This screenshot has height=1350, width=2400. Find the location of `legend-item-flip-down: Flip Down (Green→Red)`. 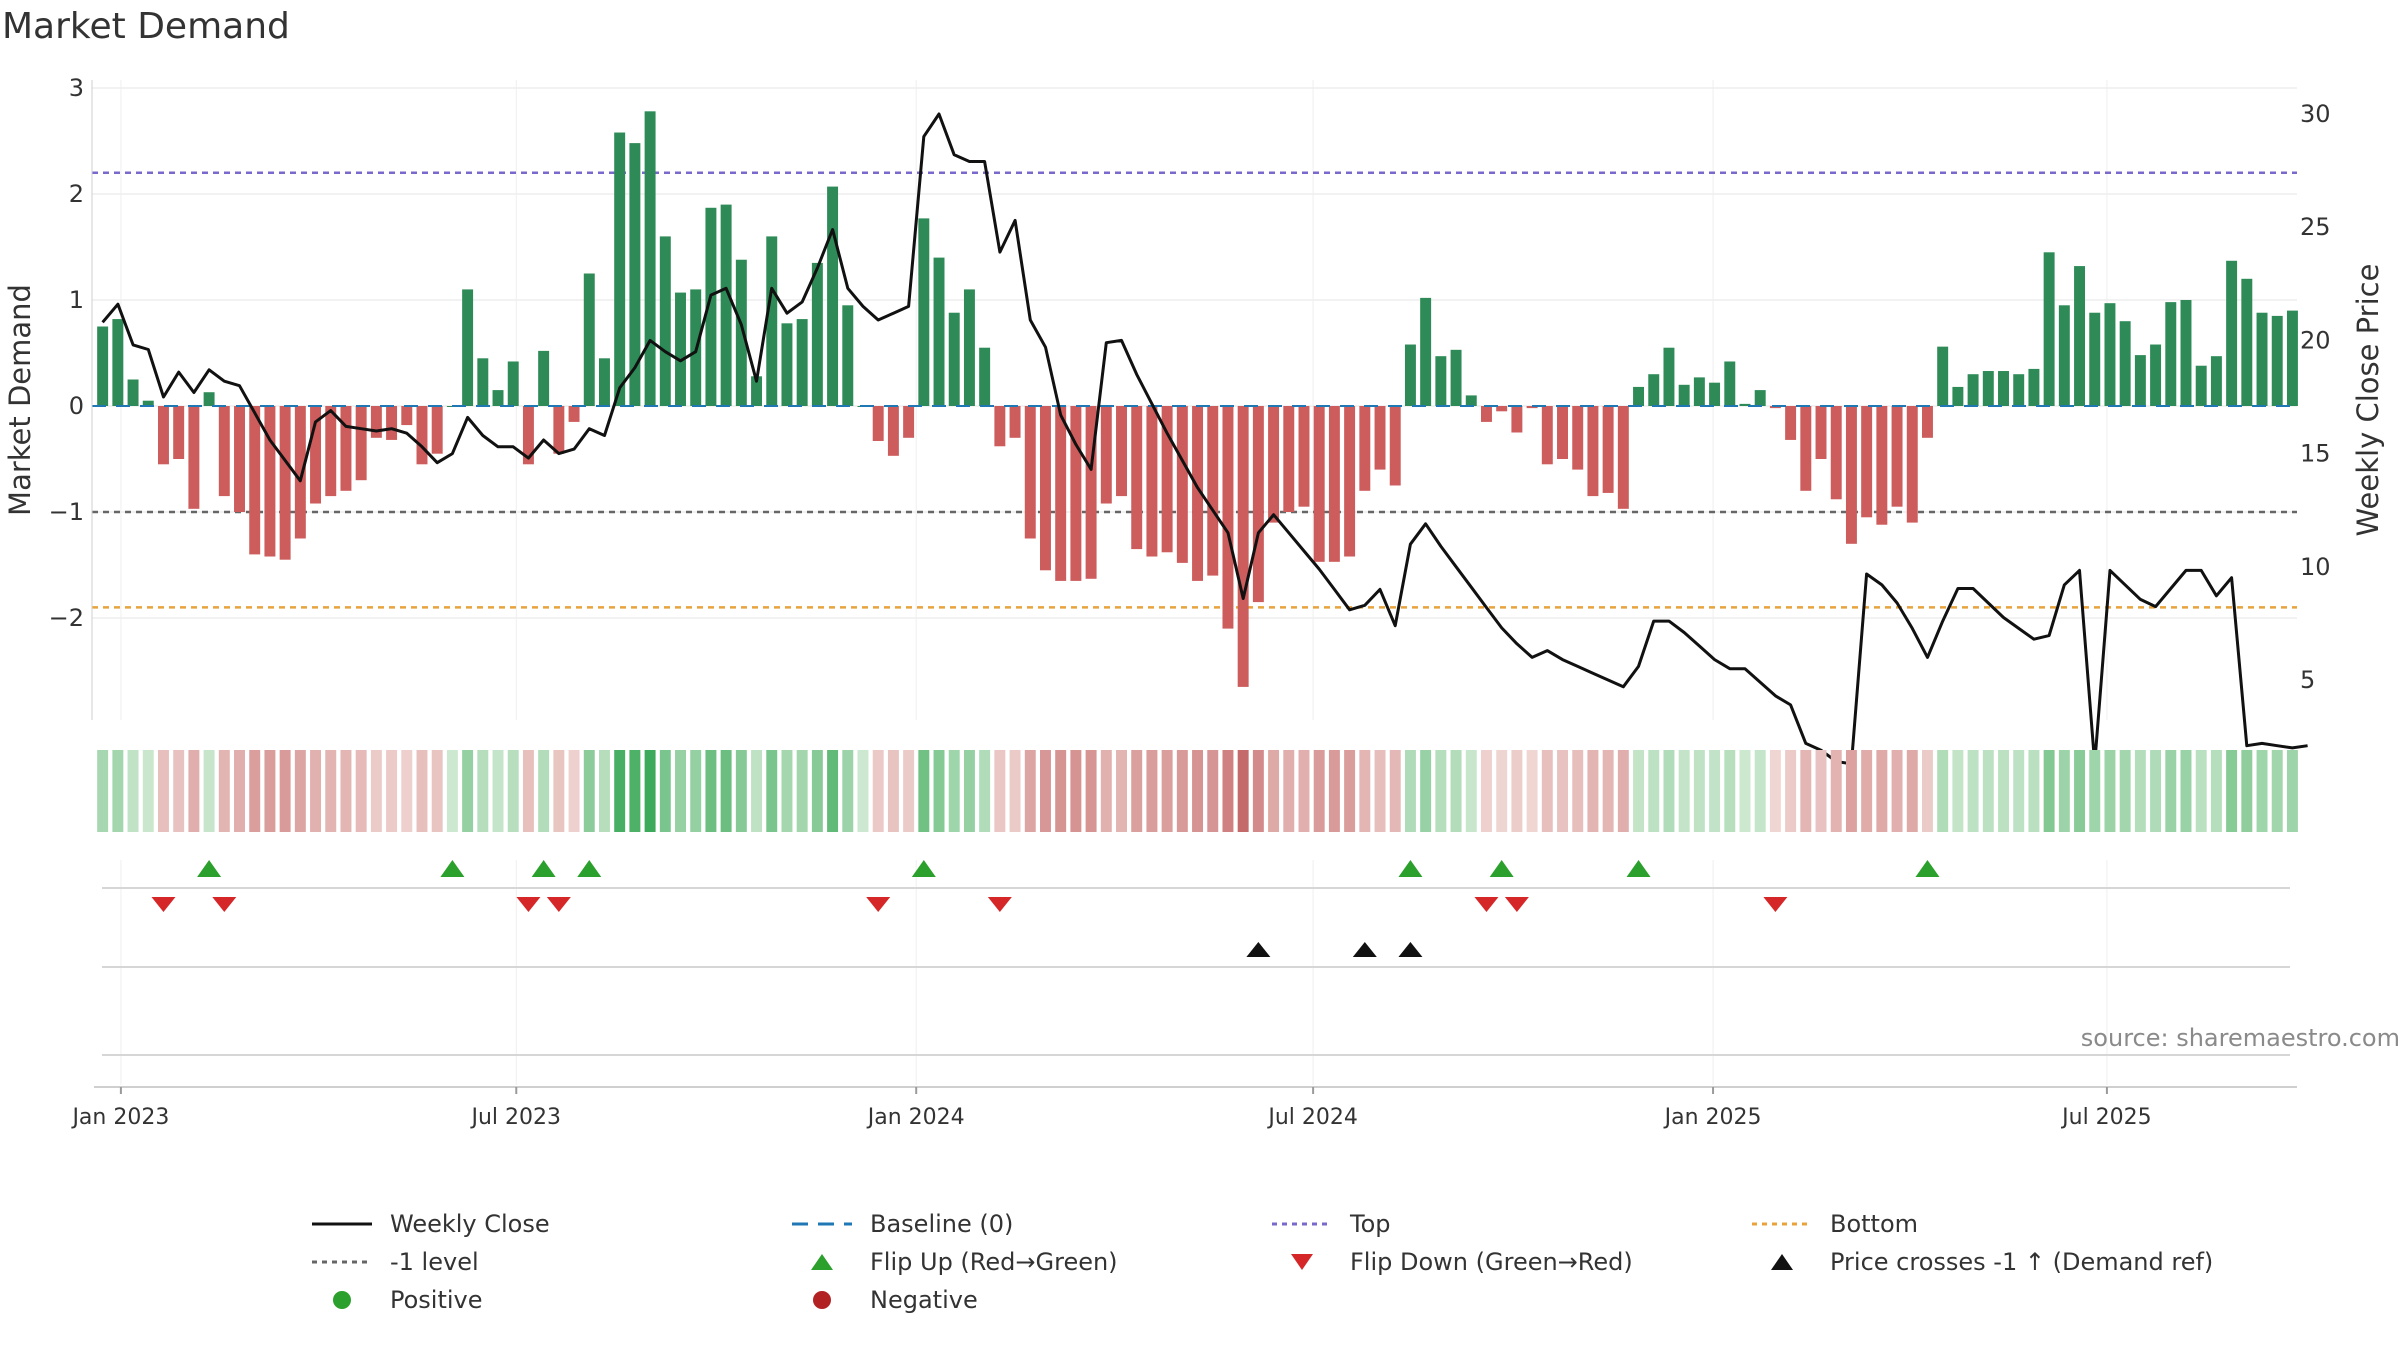

legend-item-flip-down: Flip Down (Green→Red) is located at coordinates (1452, 1262).